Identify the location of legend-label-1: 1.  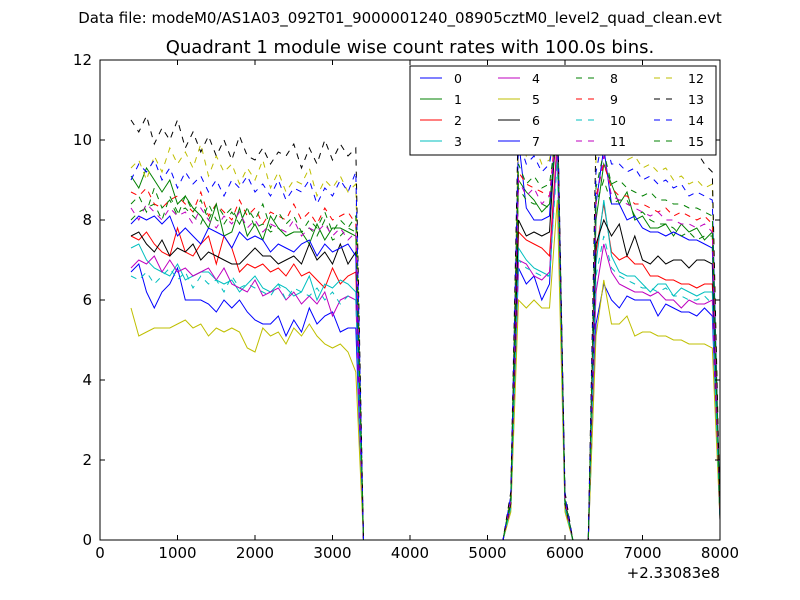
(458, 99).